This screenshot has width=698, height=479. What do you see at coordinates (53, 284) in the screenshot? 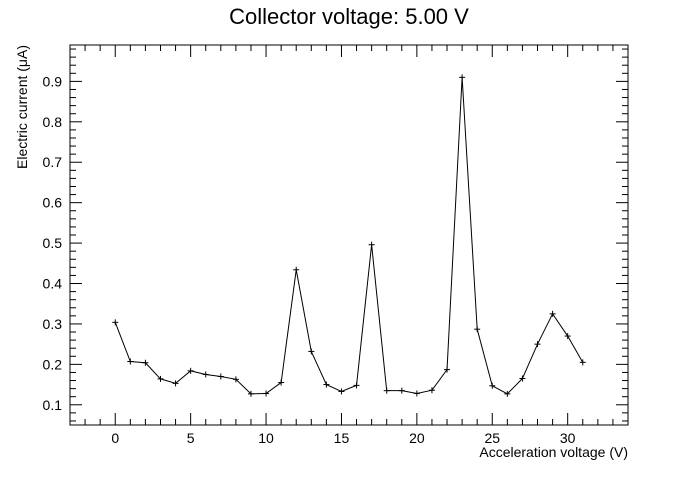
I see `y-tick-label: 0.4` at bounding box center [53, 284].